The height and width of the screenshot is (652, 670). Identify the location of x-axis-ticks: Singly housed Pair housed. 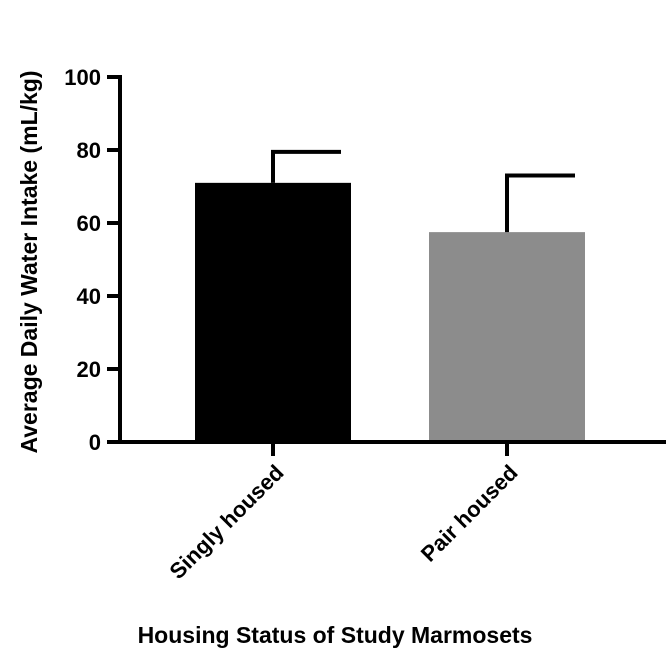
(344, 513).